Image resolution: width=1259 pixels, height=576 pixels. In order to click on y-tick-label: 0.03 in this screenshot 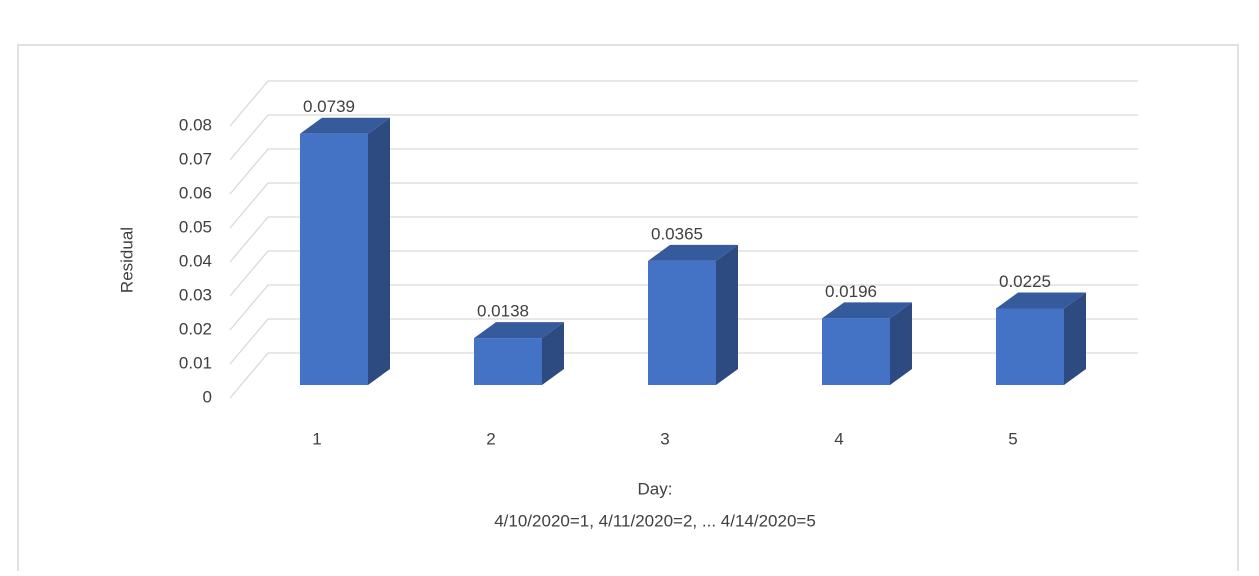, I will do `click(195, 294)`.